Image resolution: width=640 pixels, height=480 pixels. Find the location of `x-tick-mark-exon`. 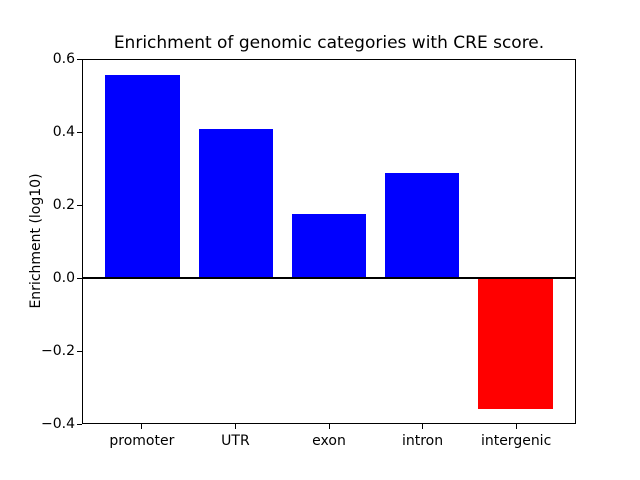

x-tick-mark-exon is located at coordinates (329, 426).